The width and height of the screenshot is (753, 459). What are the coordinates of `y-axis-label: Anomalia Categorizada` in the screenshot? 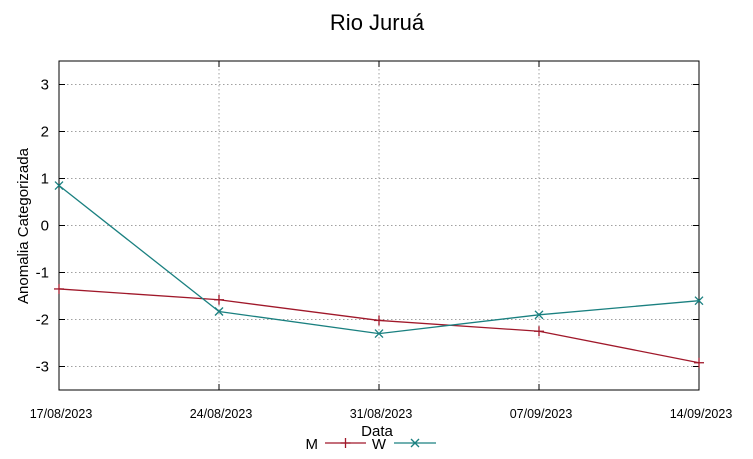 It's located at (23, 225).